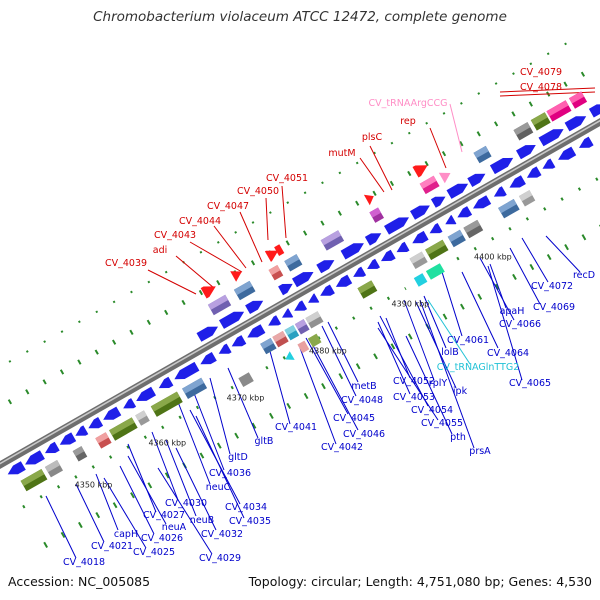  What do you see at coordinates (442, 423) in the screenshot?
I see `reverse-gene-label: CV_4055` at bounding box center [442, 423].